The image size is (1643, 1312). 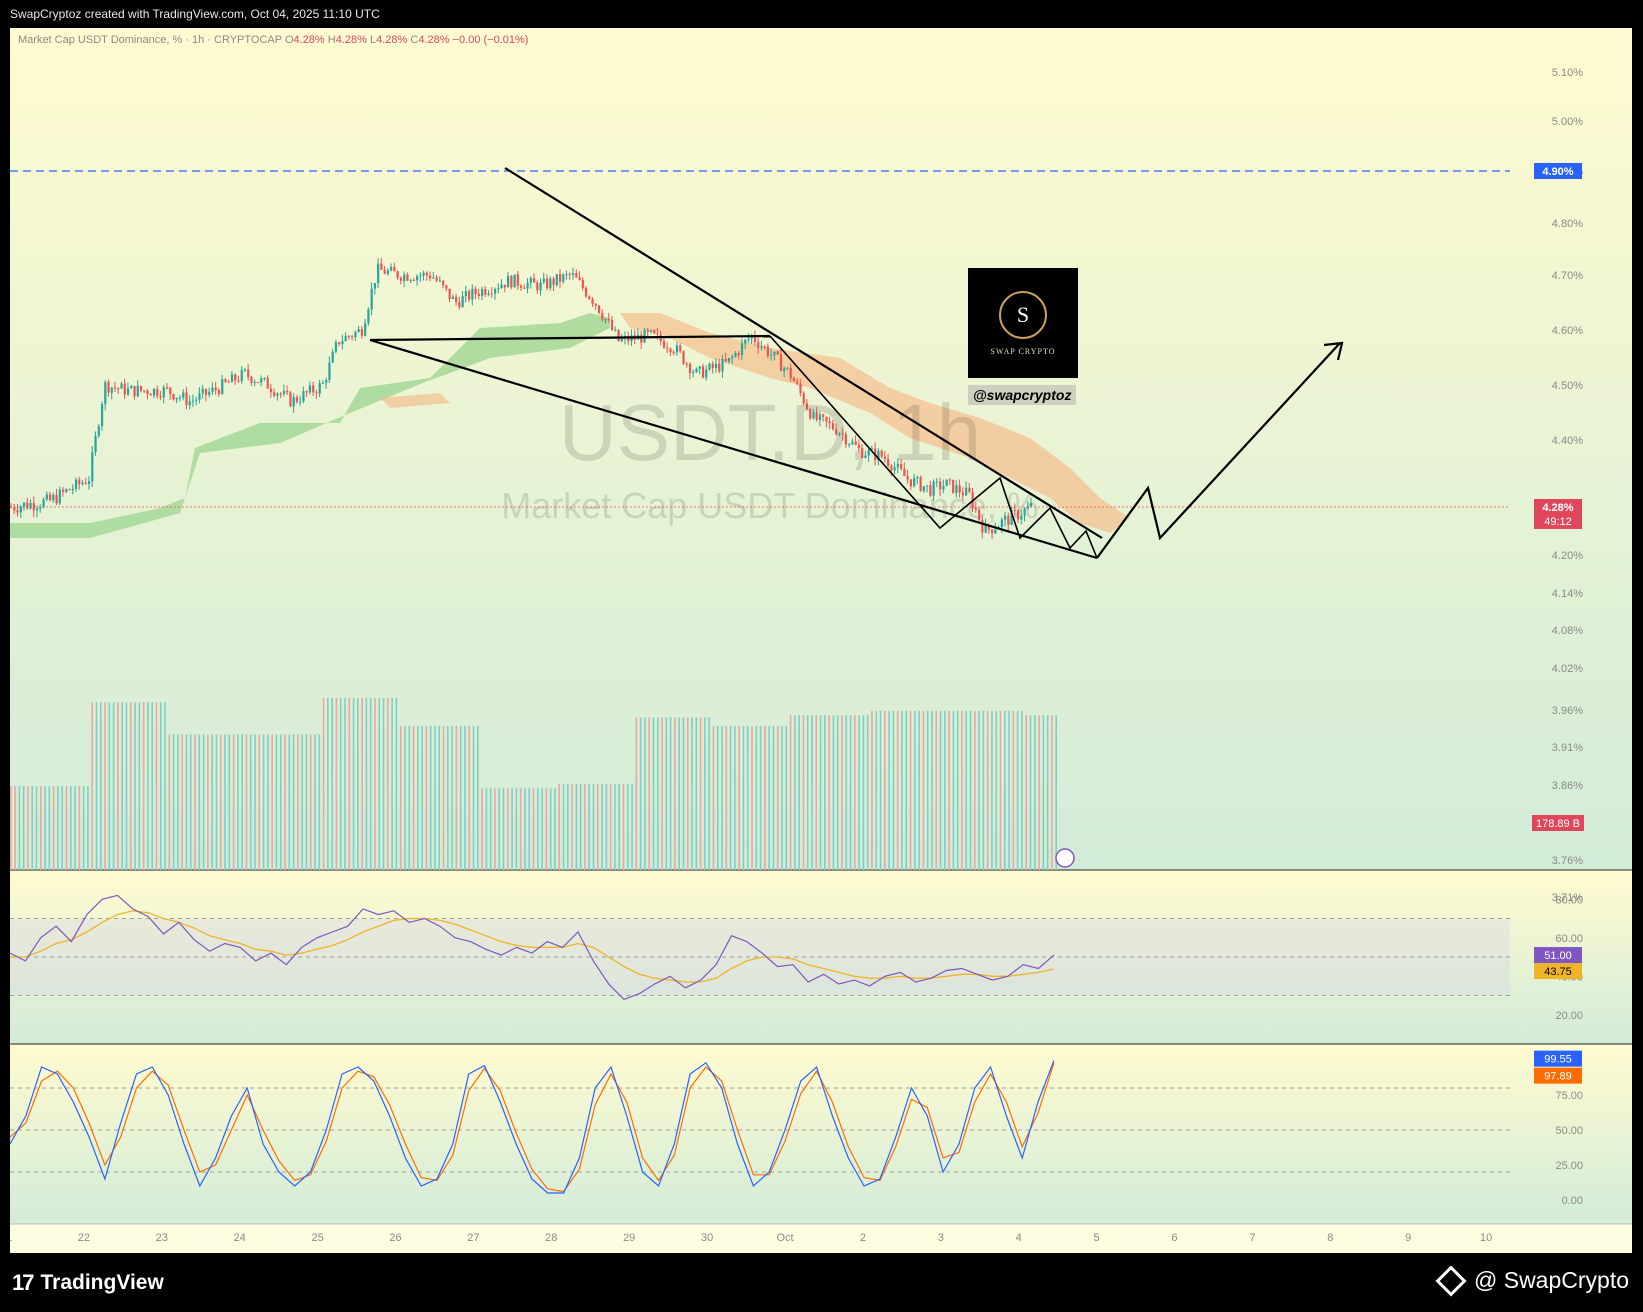 What do you see at coordinates (1567, 594) in the screenshot?
I see `price-tick: 4.14%` at bounding box center [1567, 594].